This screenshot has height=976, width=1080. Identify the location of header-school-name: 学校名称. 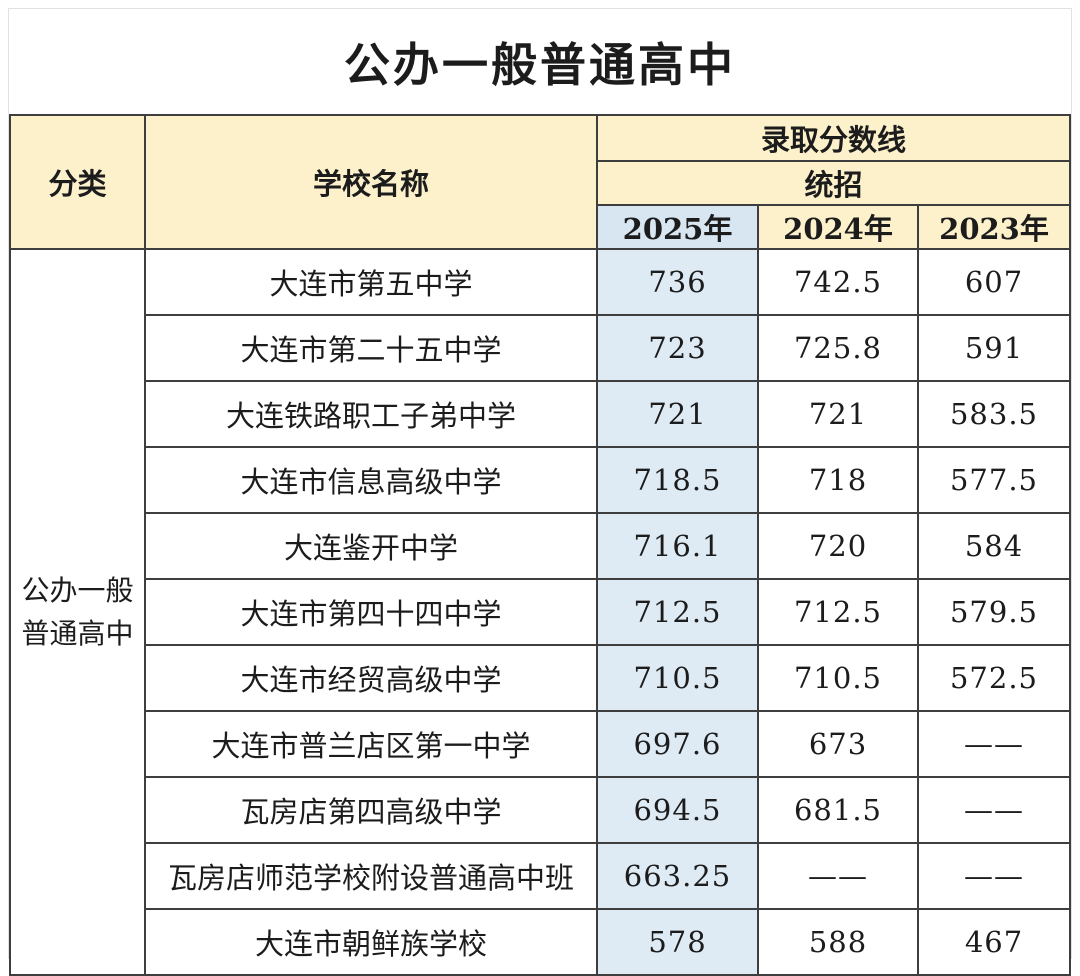
(371, 182).